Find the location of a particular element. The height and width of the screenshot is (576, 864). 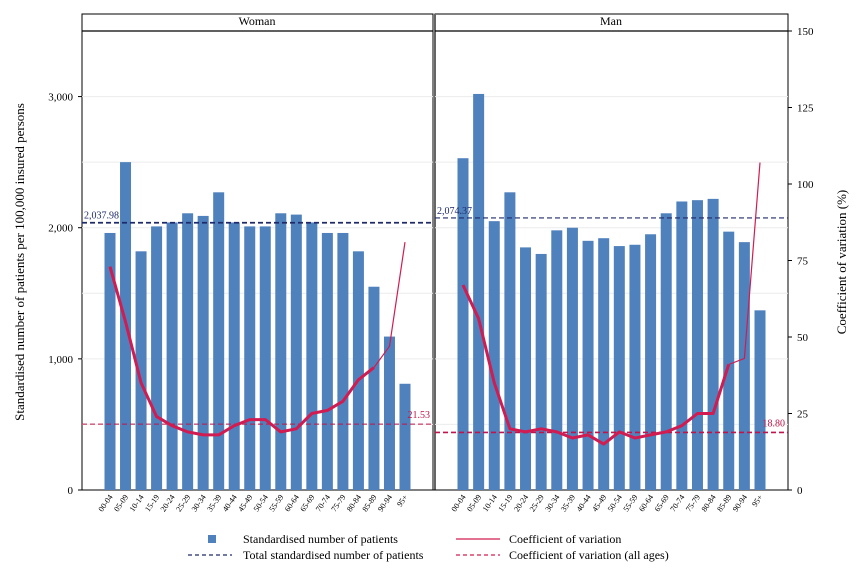

legend-label-cv-all: Coefficient of variation (all ages) is located at coordinates (589, 555).